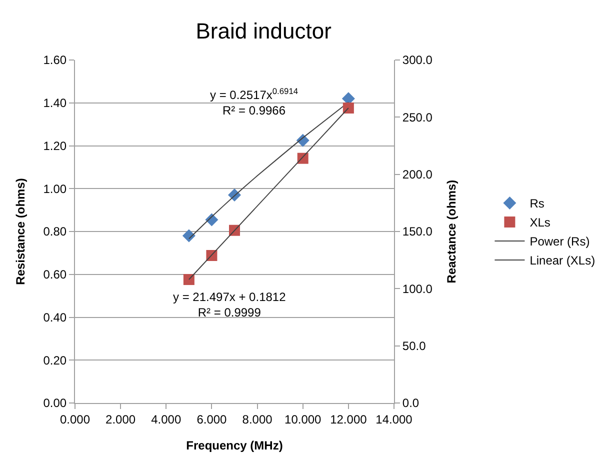 The image size is (613, 462). I want to click on y2-axis-title: Reactance (ohms), so click(451, 232).